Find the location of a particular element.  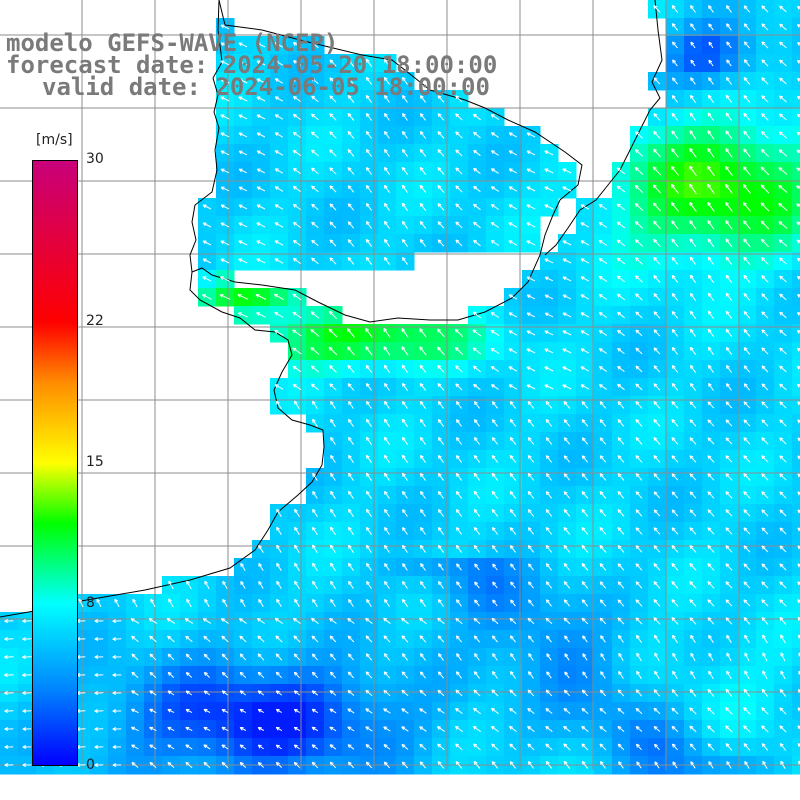

colorbar-tick-label: 22 is located at coordinates (95, 320).